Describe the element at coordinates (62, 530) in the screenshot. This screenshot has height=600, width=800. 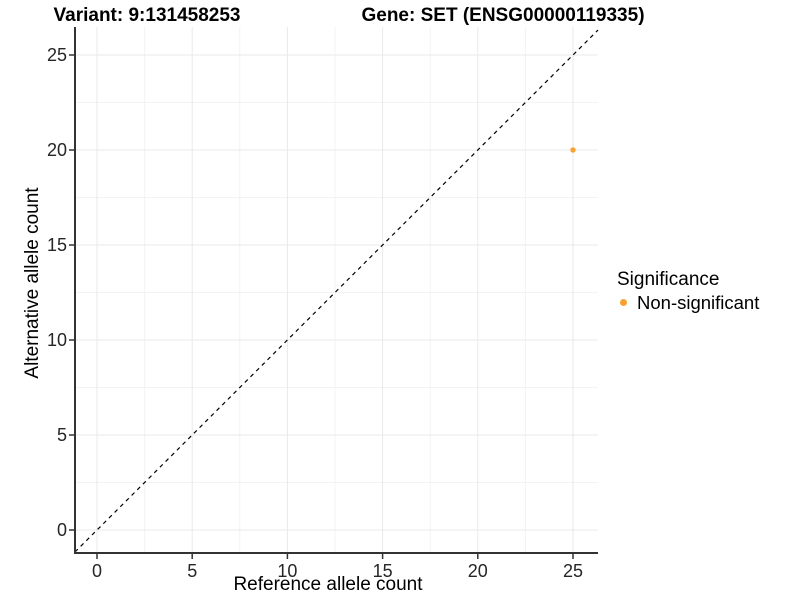
I see `y-tick-label: 0` at that location.